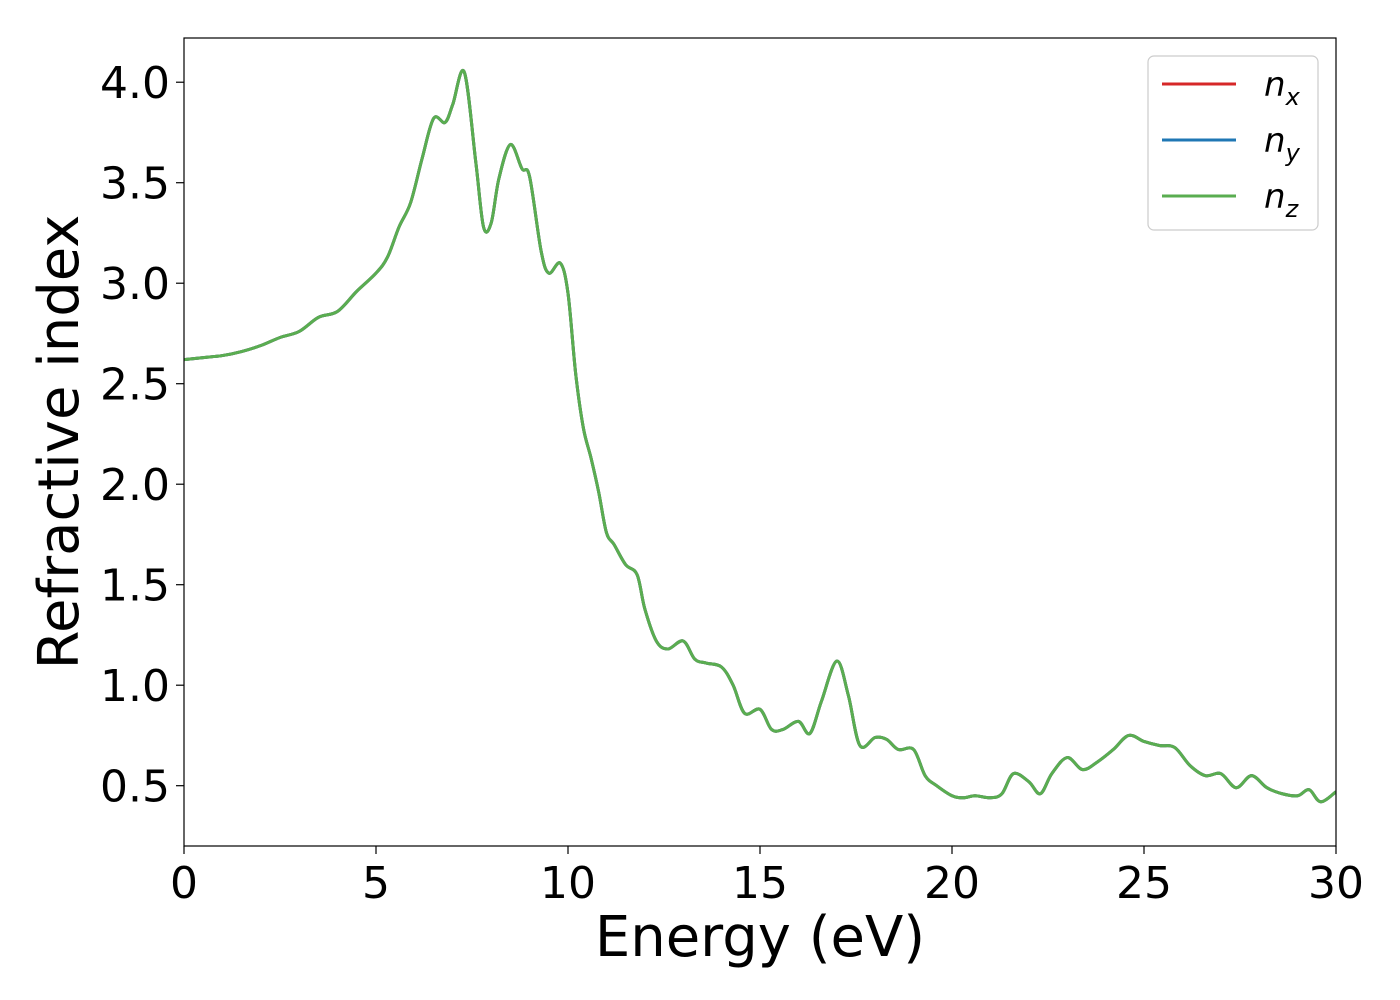 The image size is (1400, 1000). Describe the element at coordinates (760, 883) in the screenshot. I see `x-tick-label: 15` at that location.